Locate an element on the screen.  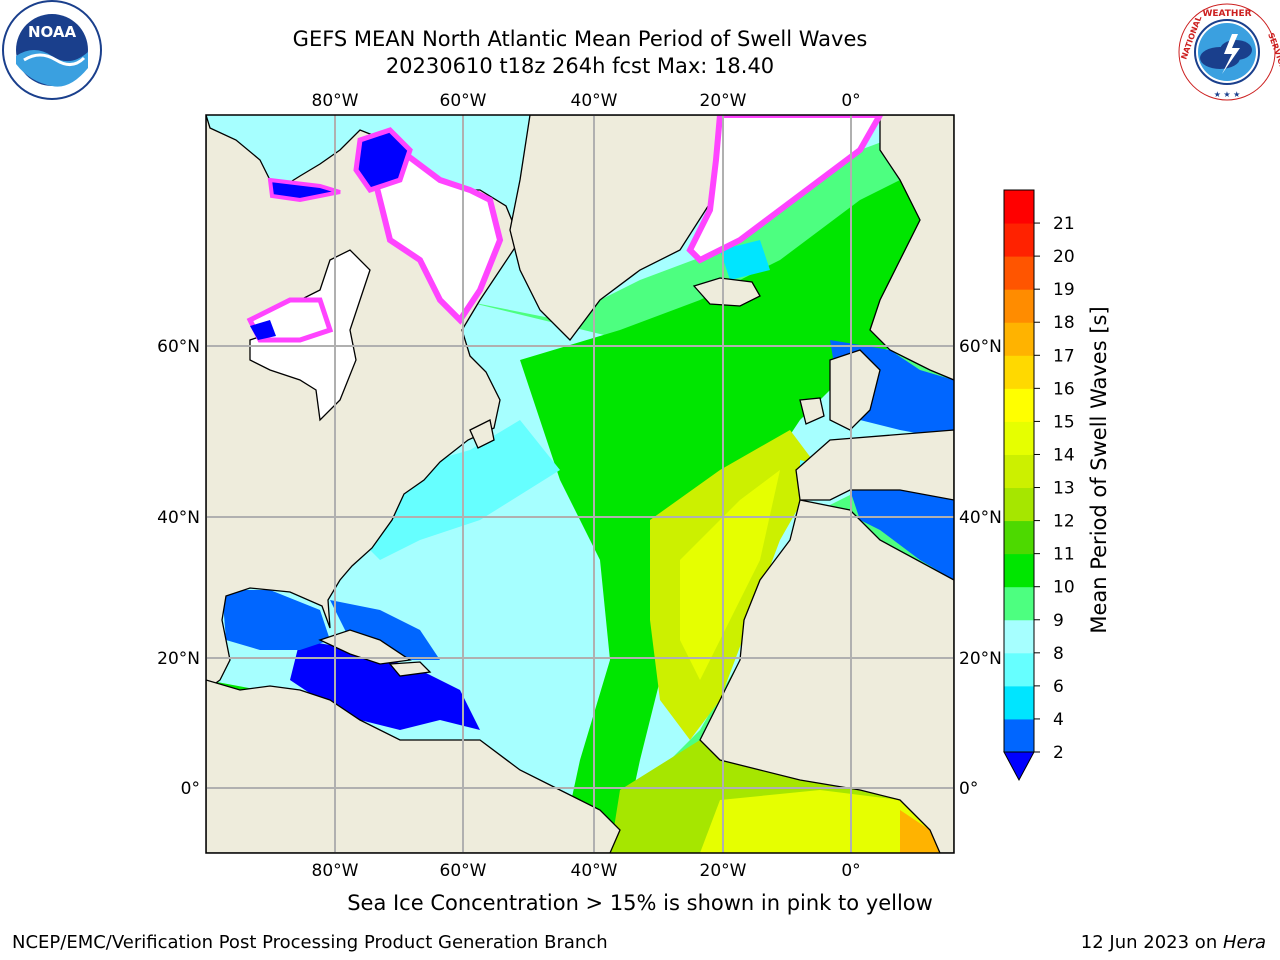
land-iceland is located at coordinates (726, 292).